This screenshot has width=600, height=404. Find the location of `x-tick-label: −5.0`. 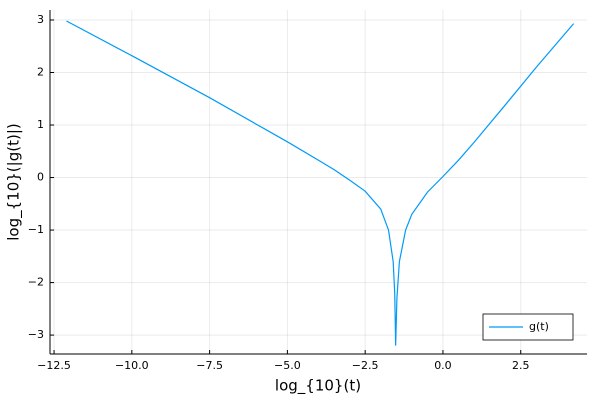

x-tick-label: −5.0 is located at coordinates (287, 365).